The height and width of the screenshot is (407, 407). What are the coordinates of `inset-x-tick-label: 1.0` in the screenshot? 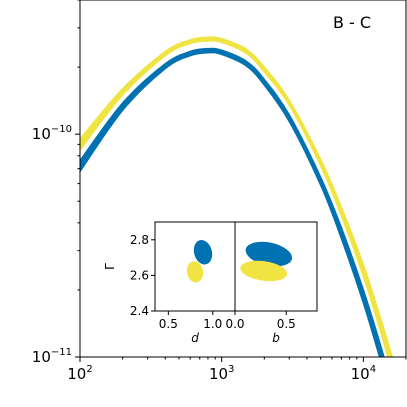 It's located at (212, 324).